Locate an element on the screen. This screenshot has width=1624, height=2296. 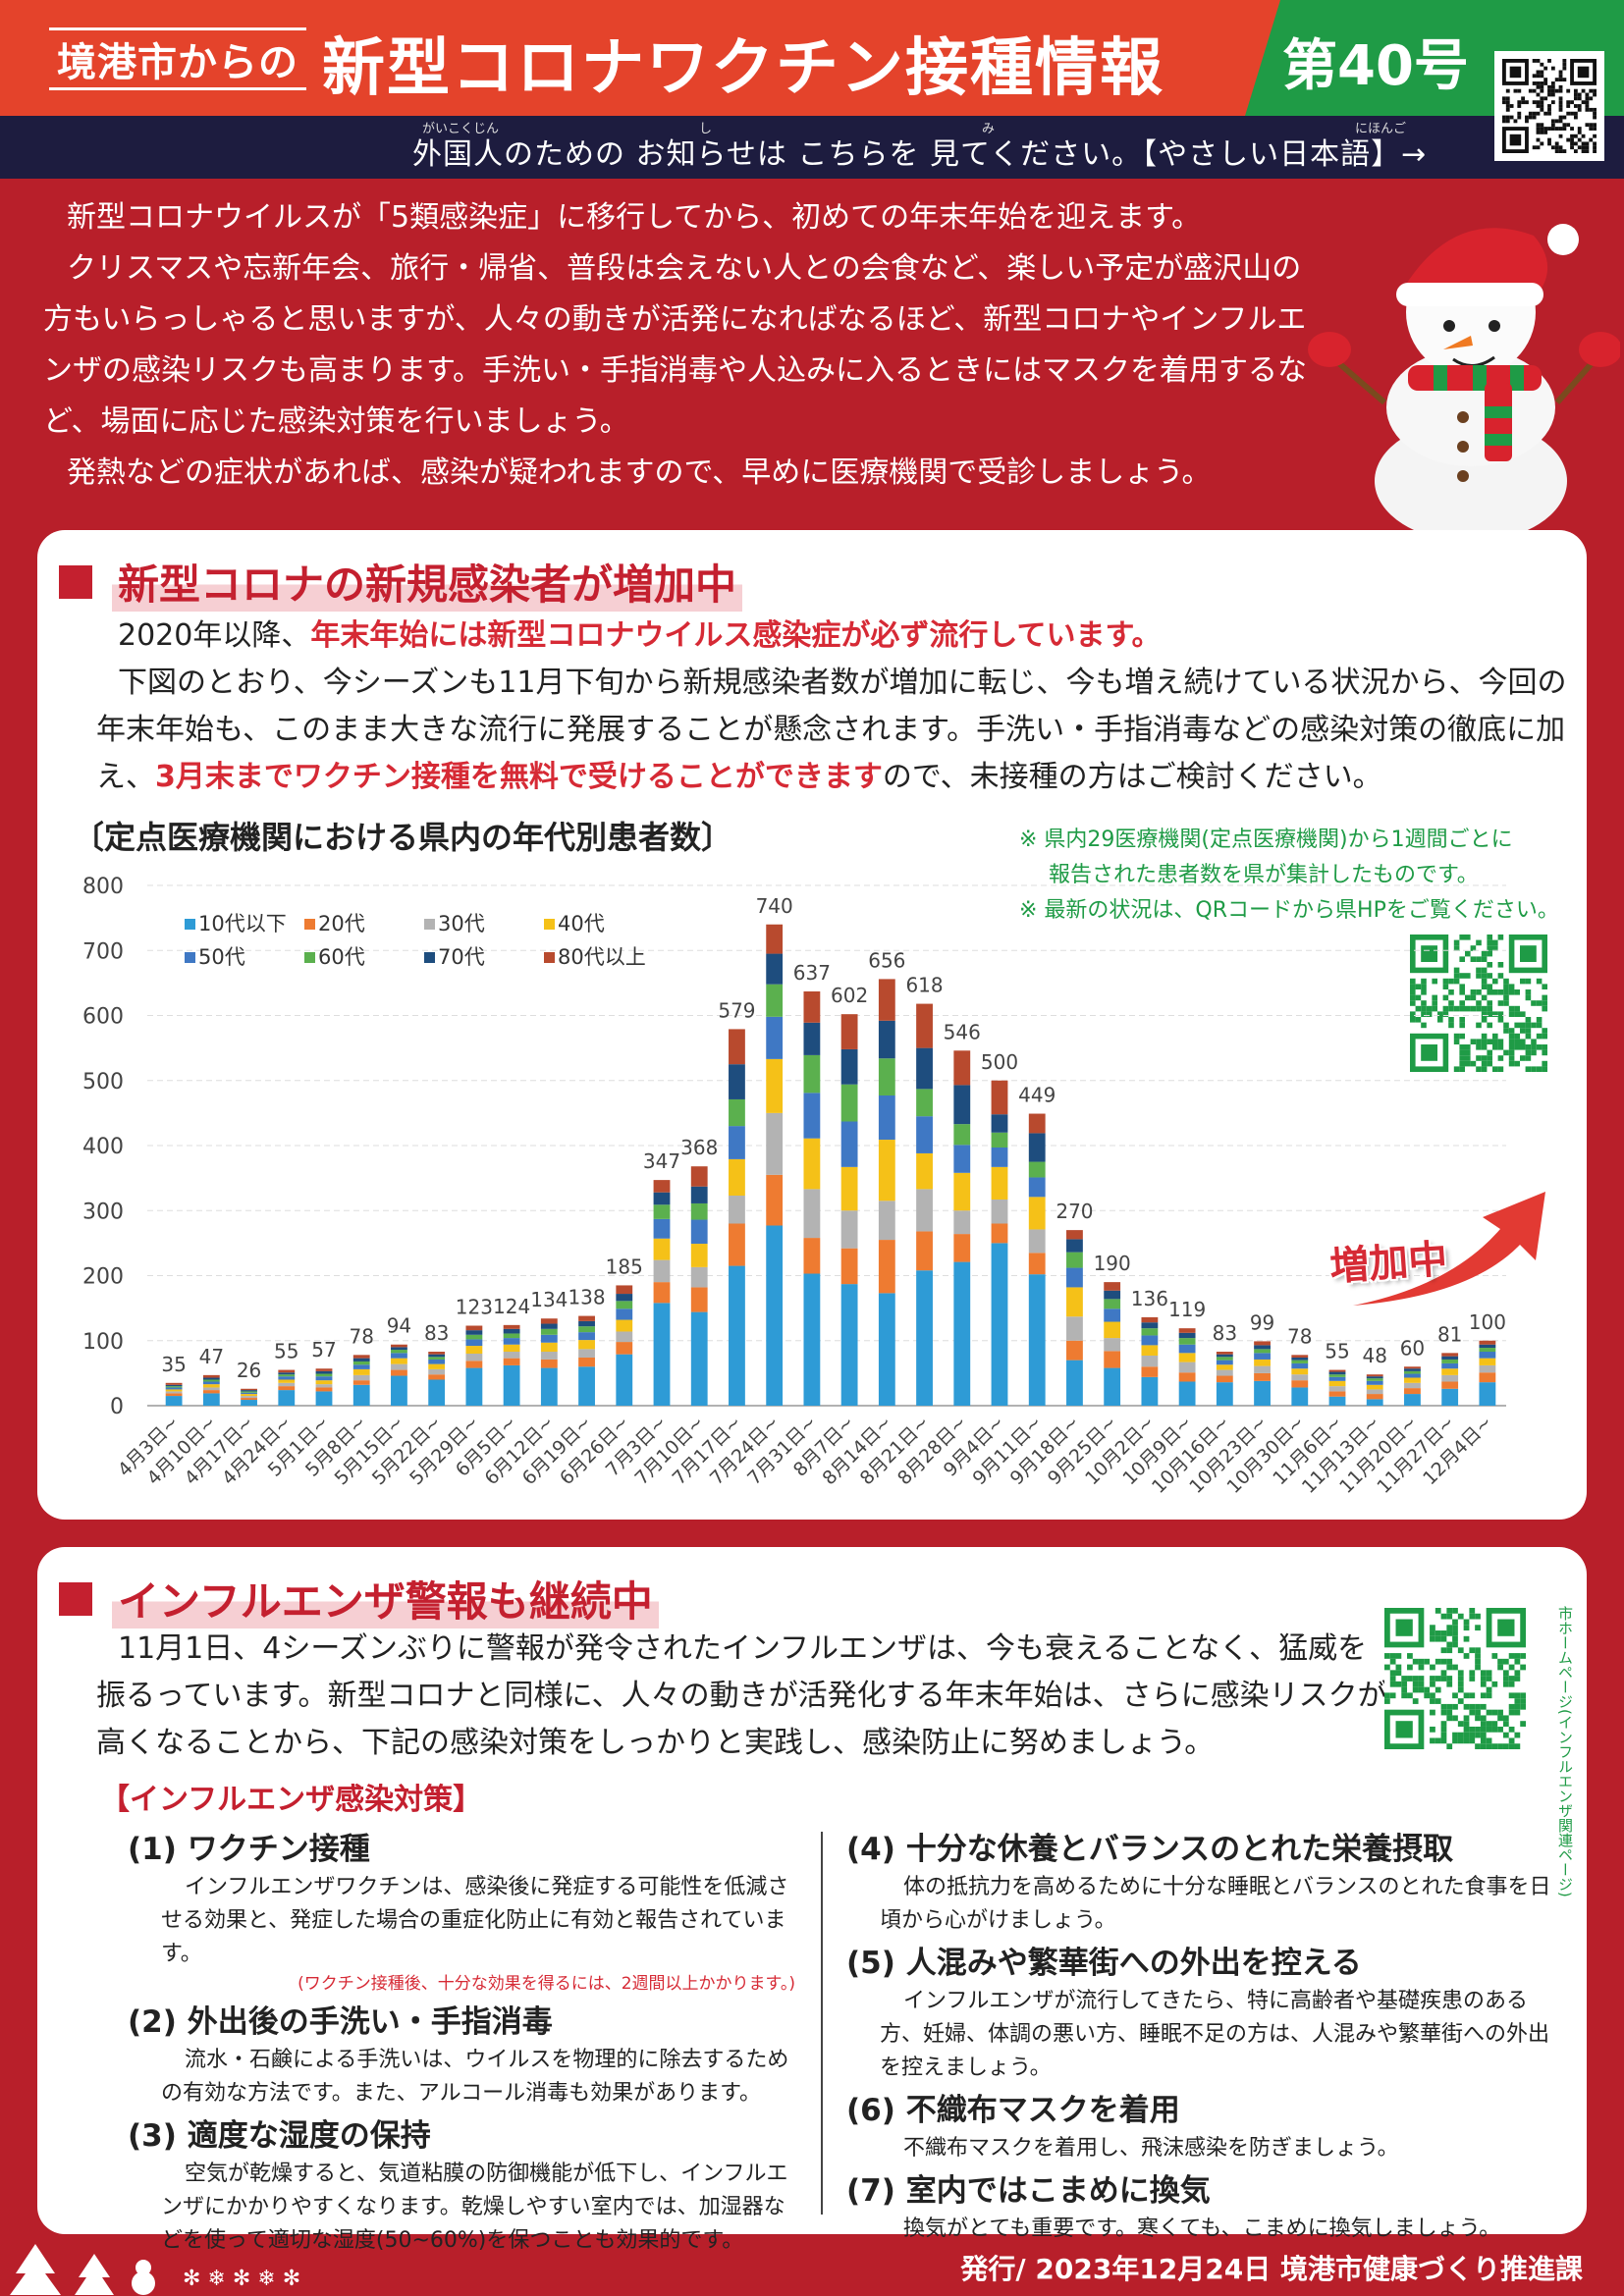
chart-data-label: 55 is located at coordinates (286, 1351).